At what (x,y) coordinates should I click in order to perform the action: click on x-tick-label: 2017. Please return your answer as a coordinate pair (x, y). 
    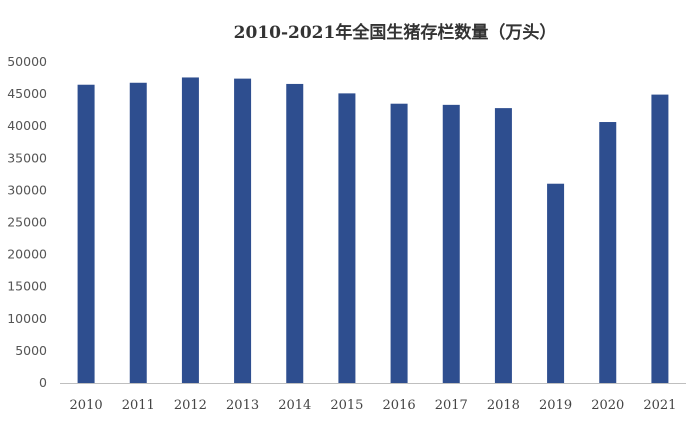
    Looking at the image, I should click on (451, 405).